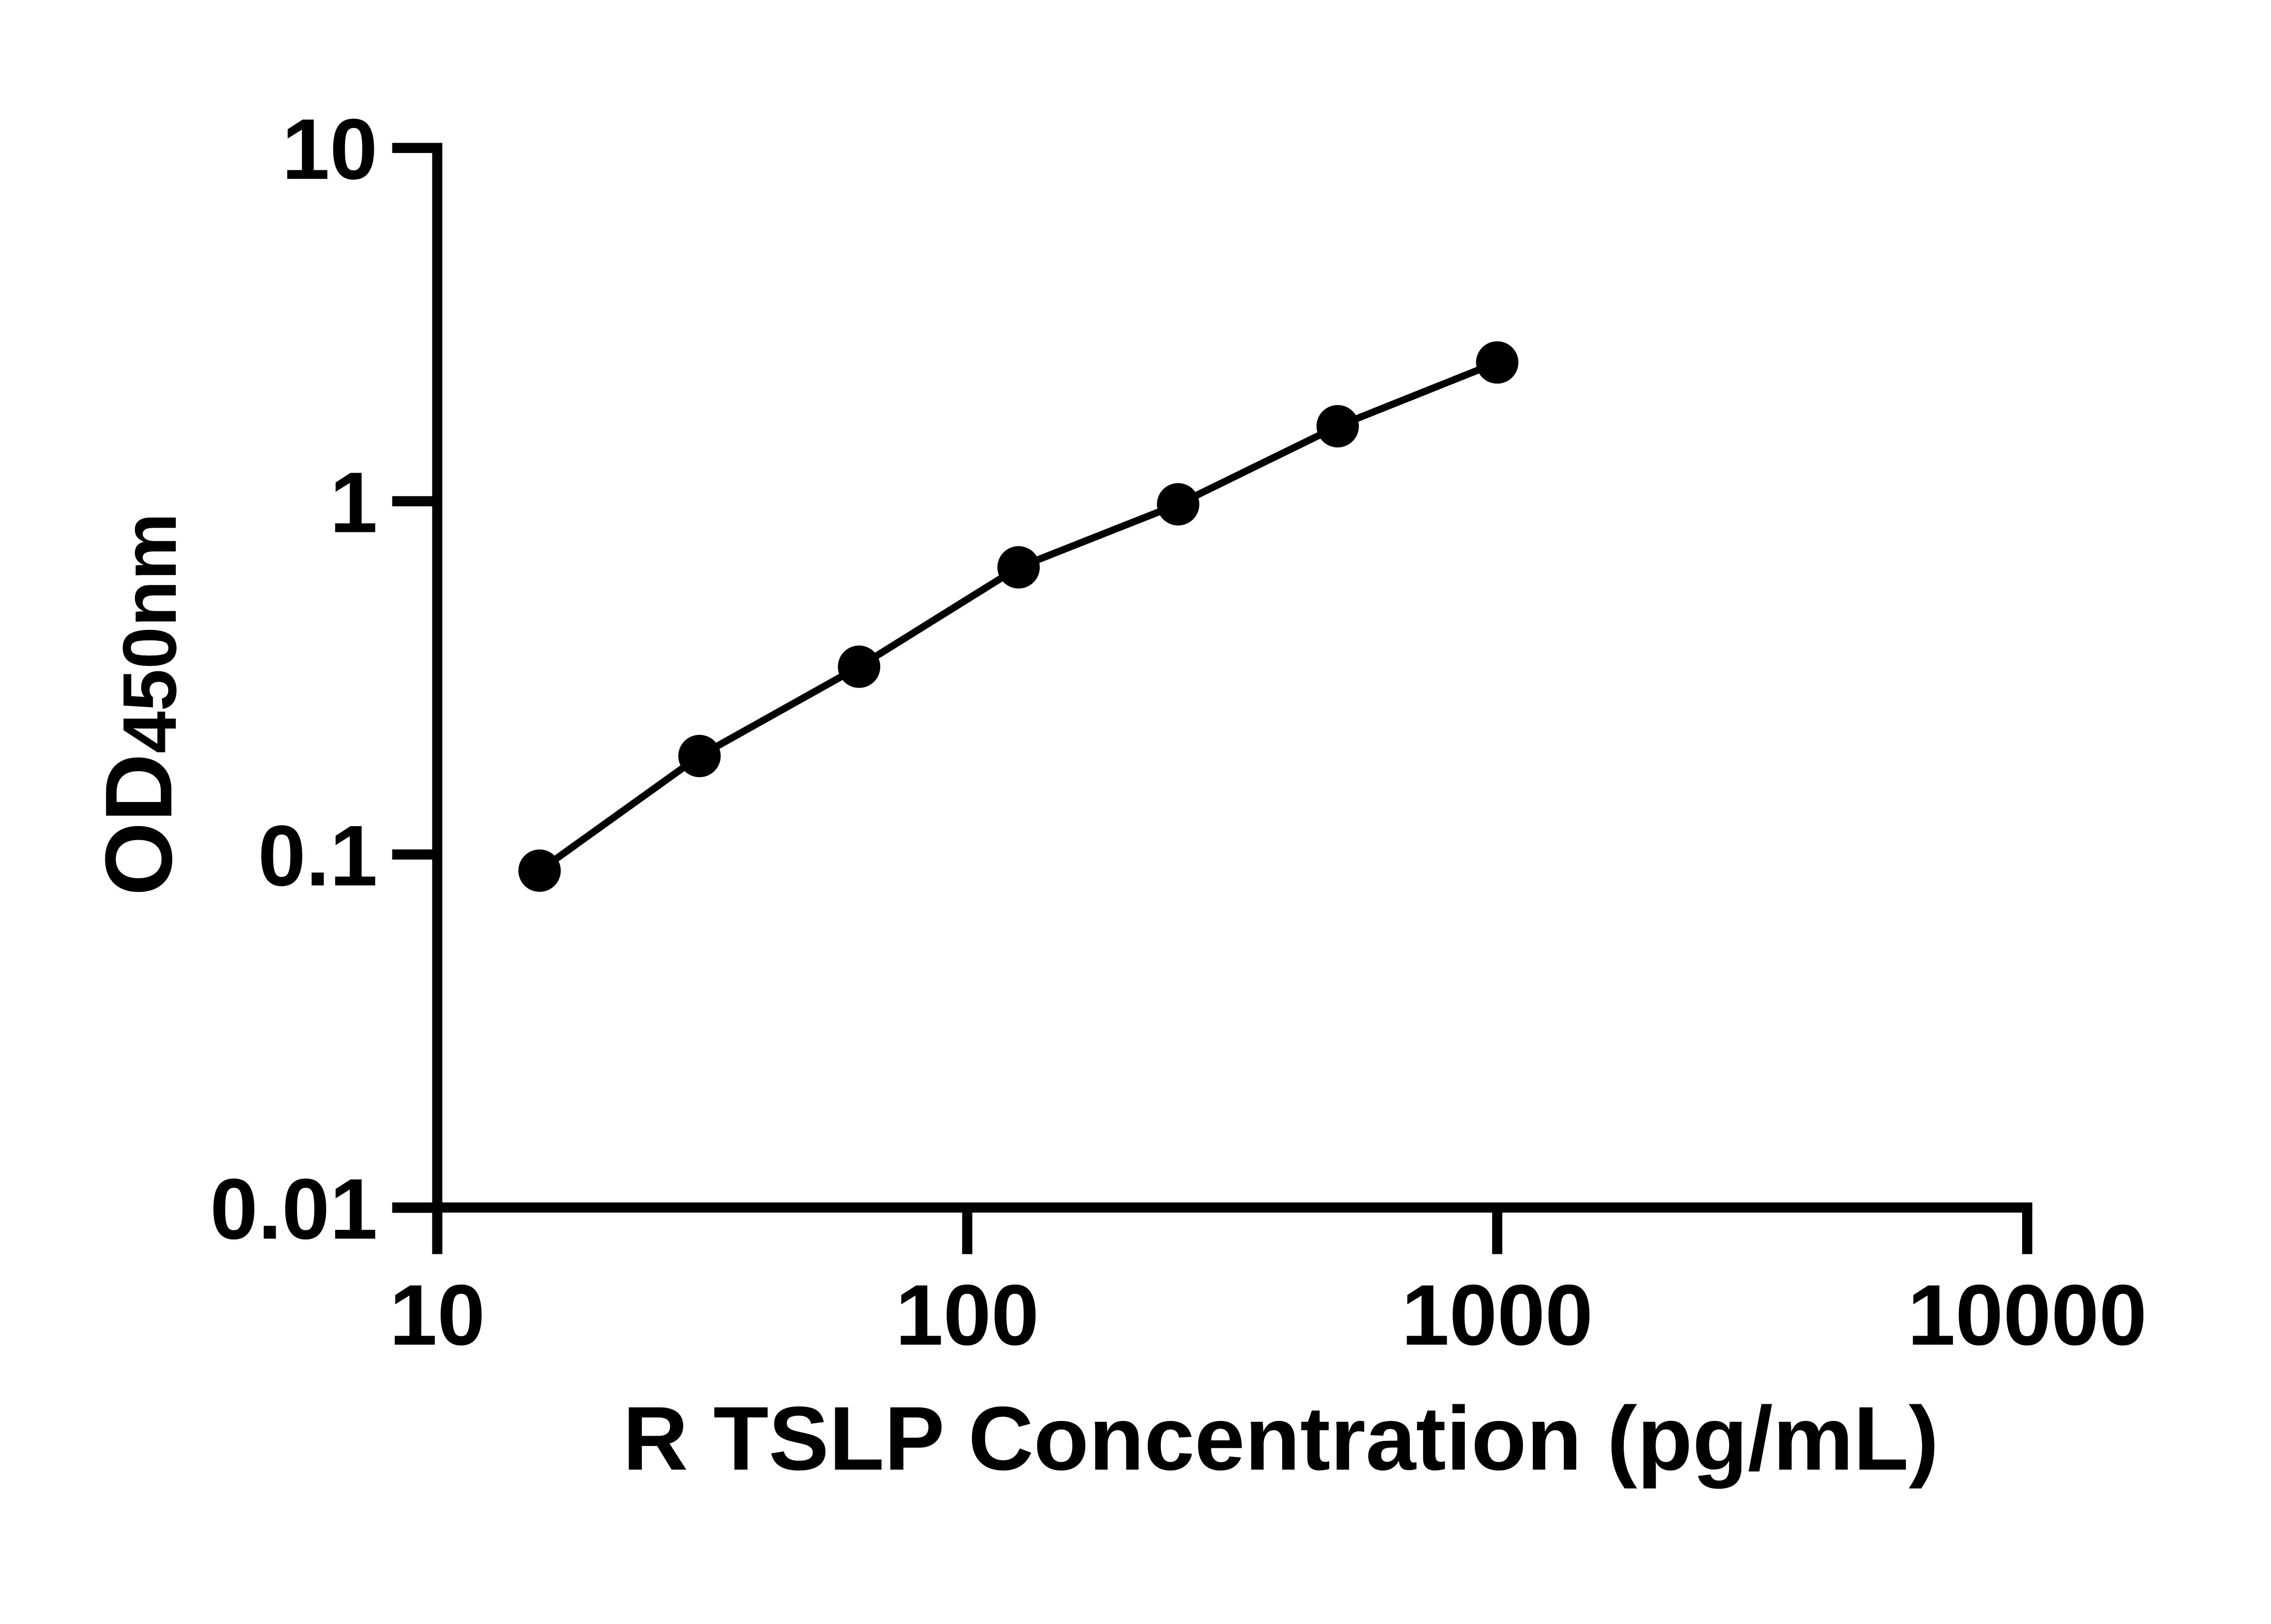 This screenshot has width=2271, height=1624. What do you see at coordinates (967, 1315) in the screenshot?
I see `x-tick-label: 100` at bounding box center [967, 1315].